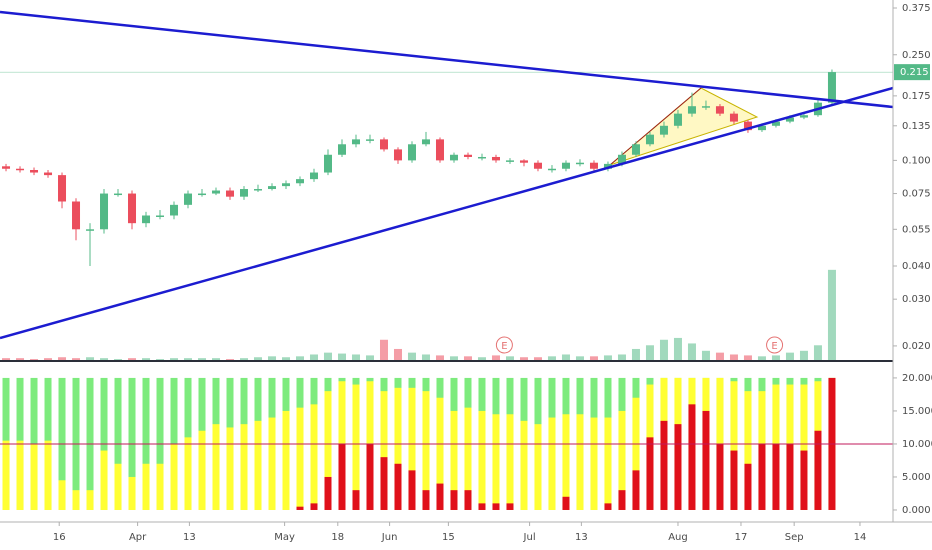  Describe the element at coordinates (860, 537) in the screenshot. I see `x-tick-label: 14` at that location.